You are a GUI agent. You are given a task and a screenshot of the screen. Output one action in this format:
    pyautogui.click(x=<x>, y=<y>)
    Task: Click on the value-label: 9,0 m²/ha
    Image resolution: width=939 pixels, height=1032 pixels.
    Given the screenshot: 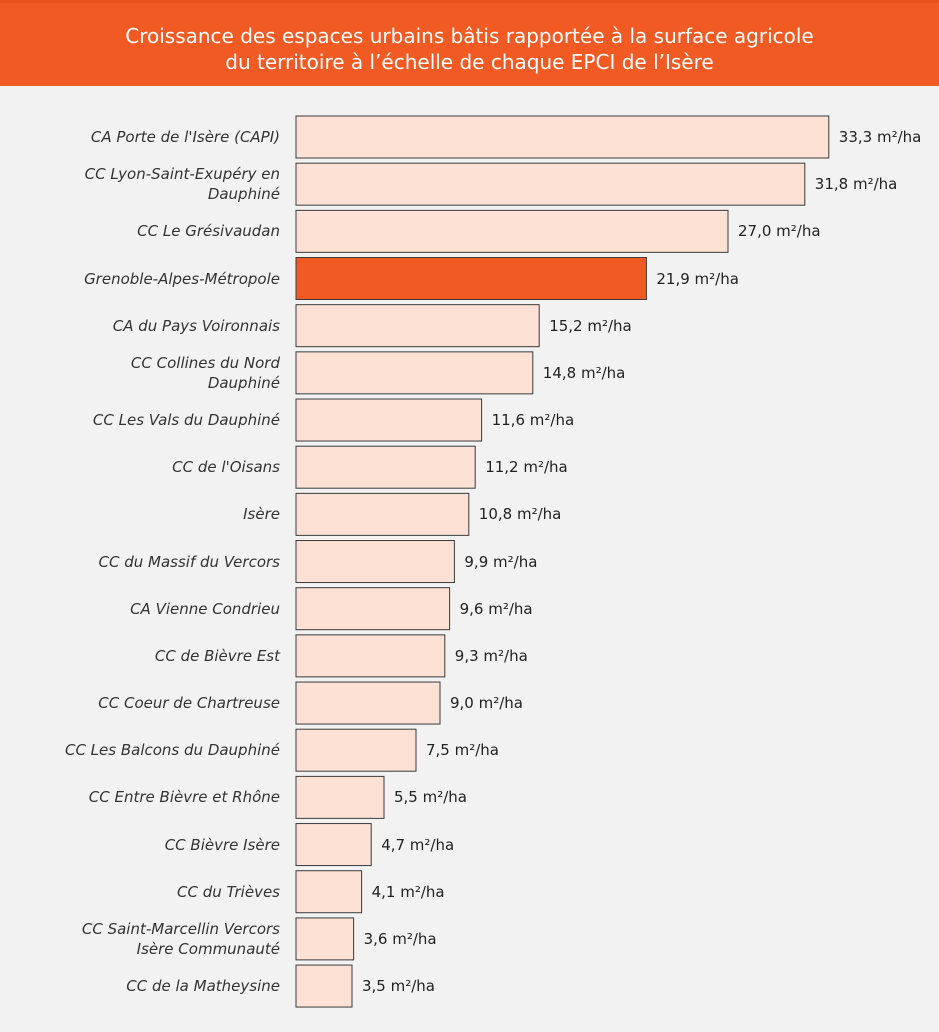 What is the action you would take?
    pyautogui.click(x=487, y=703)
    